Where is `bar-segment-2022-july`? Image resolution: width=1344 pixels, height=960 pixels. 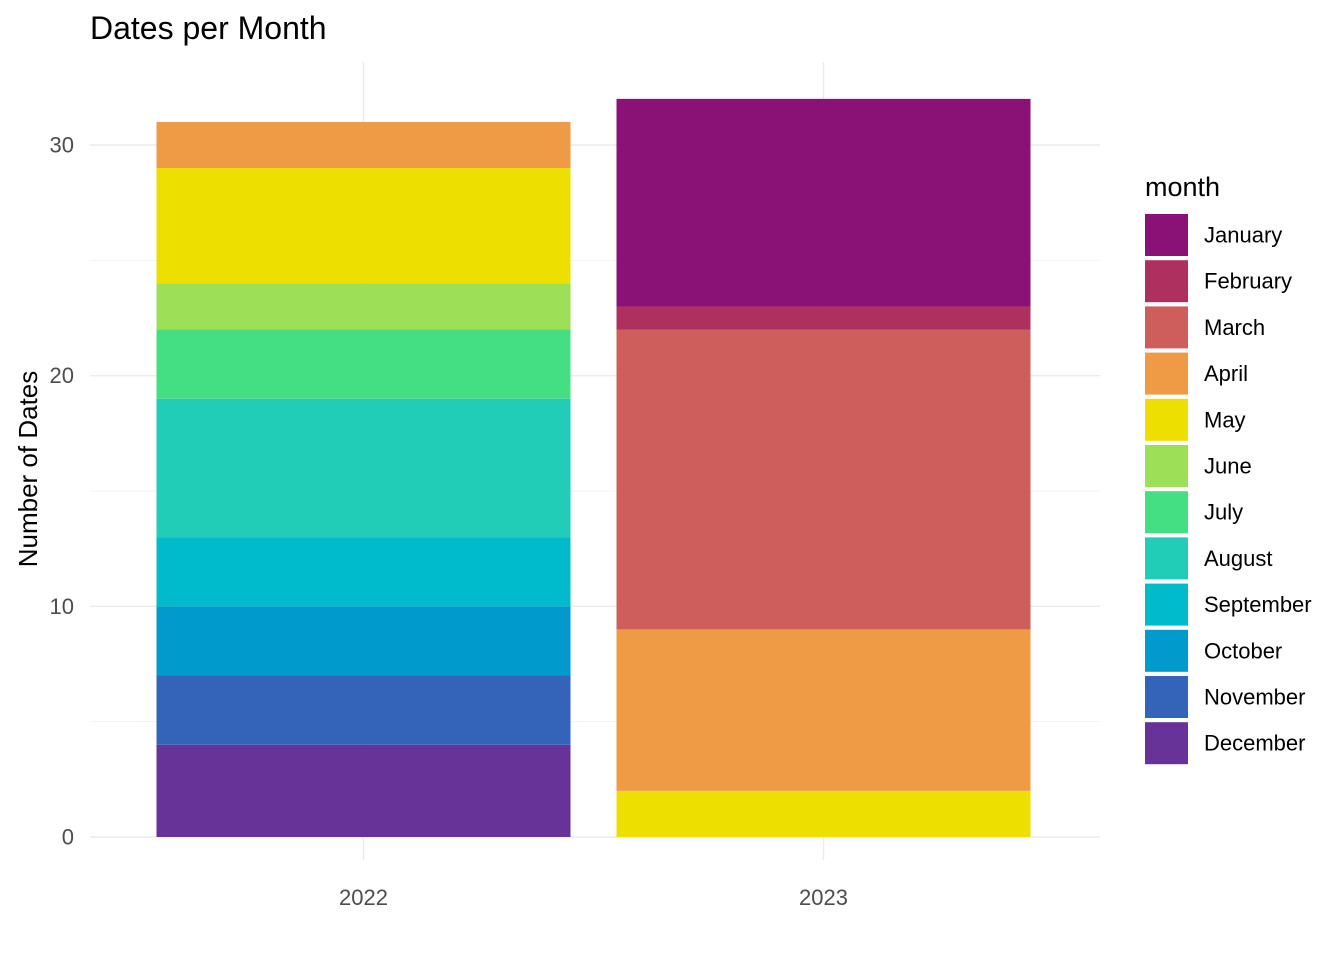 bar-segment-2022-july is located at coordinates (363, 364).